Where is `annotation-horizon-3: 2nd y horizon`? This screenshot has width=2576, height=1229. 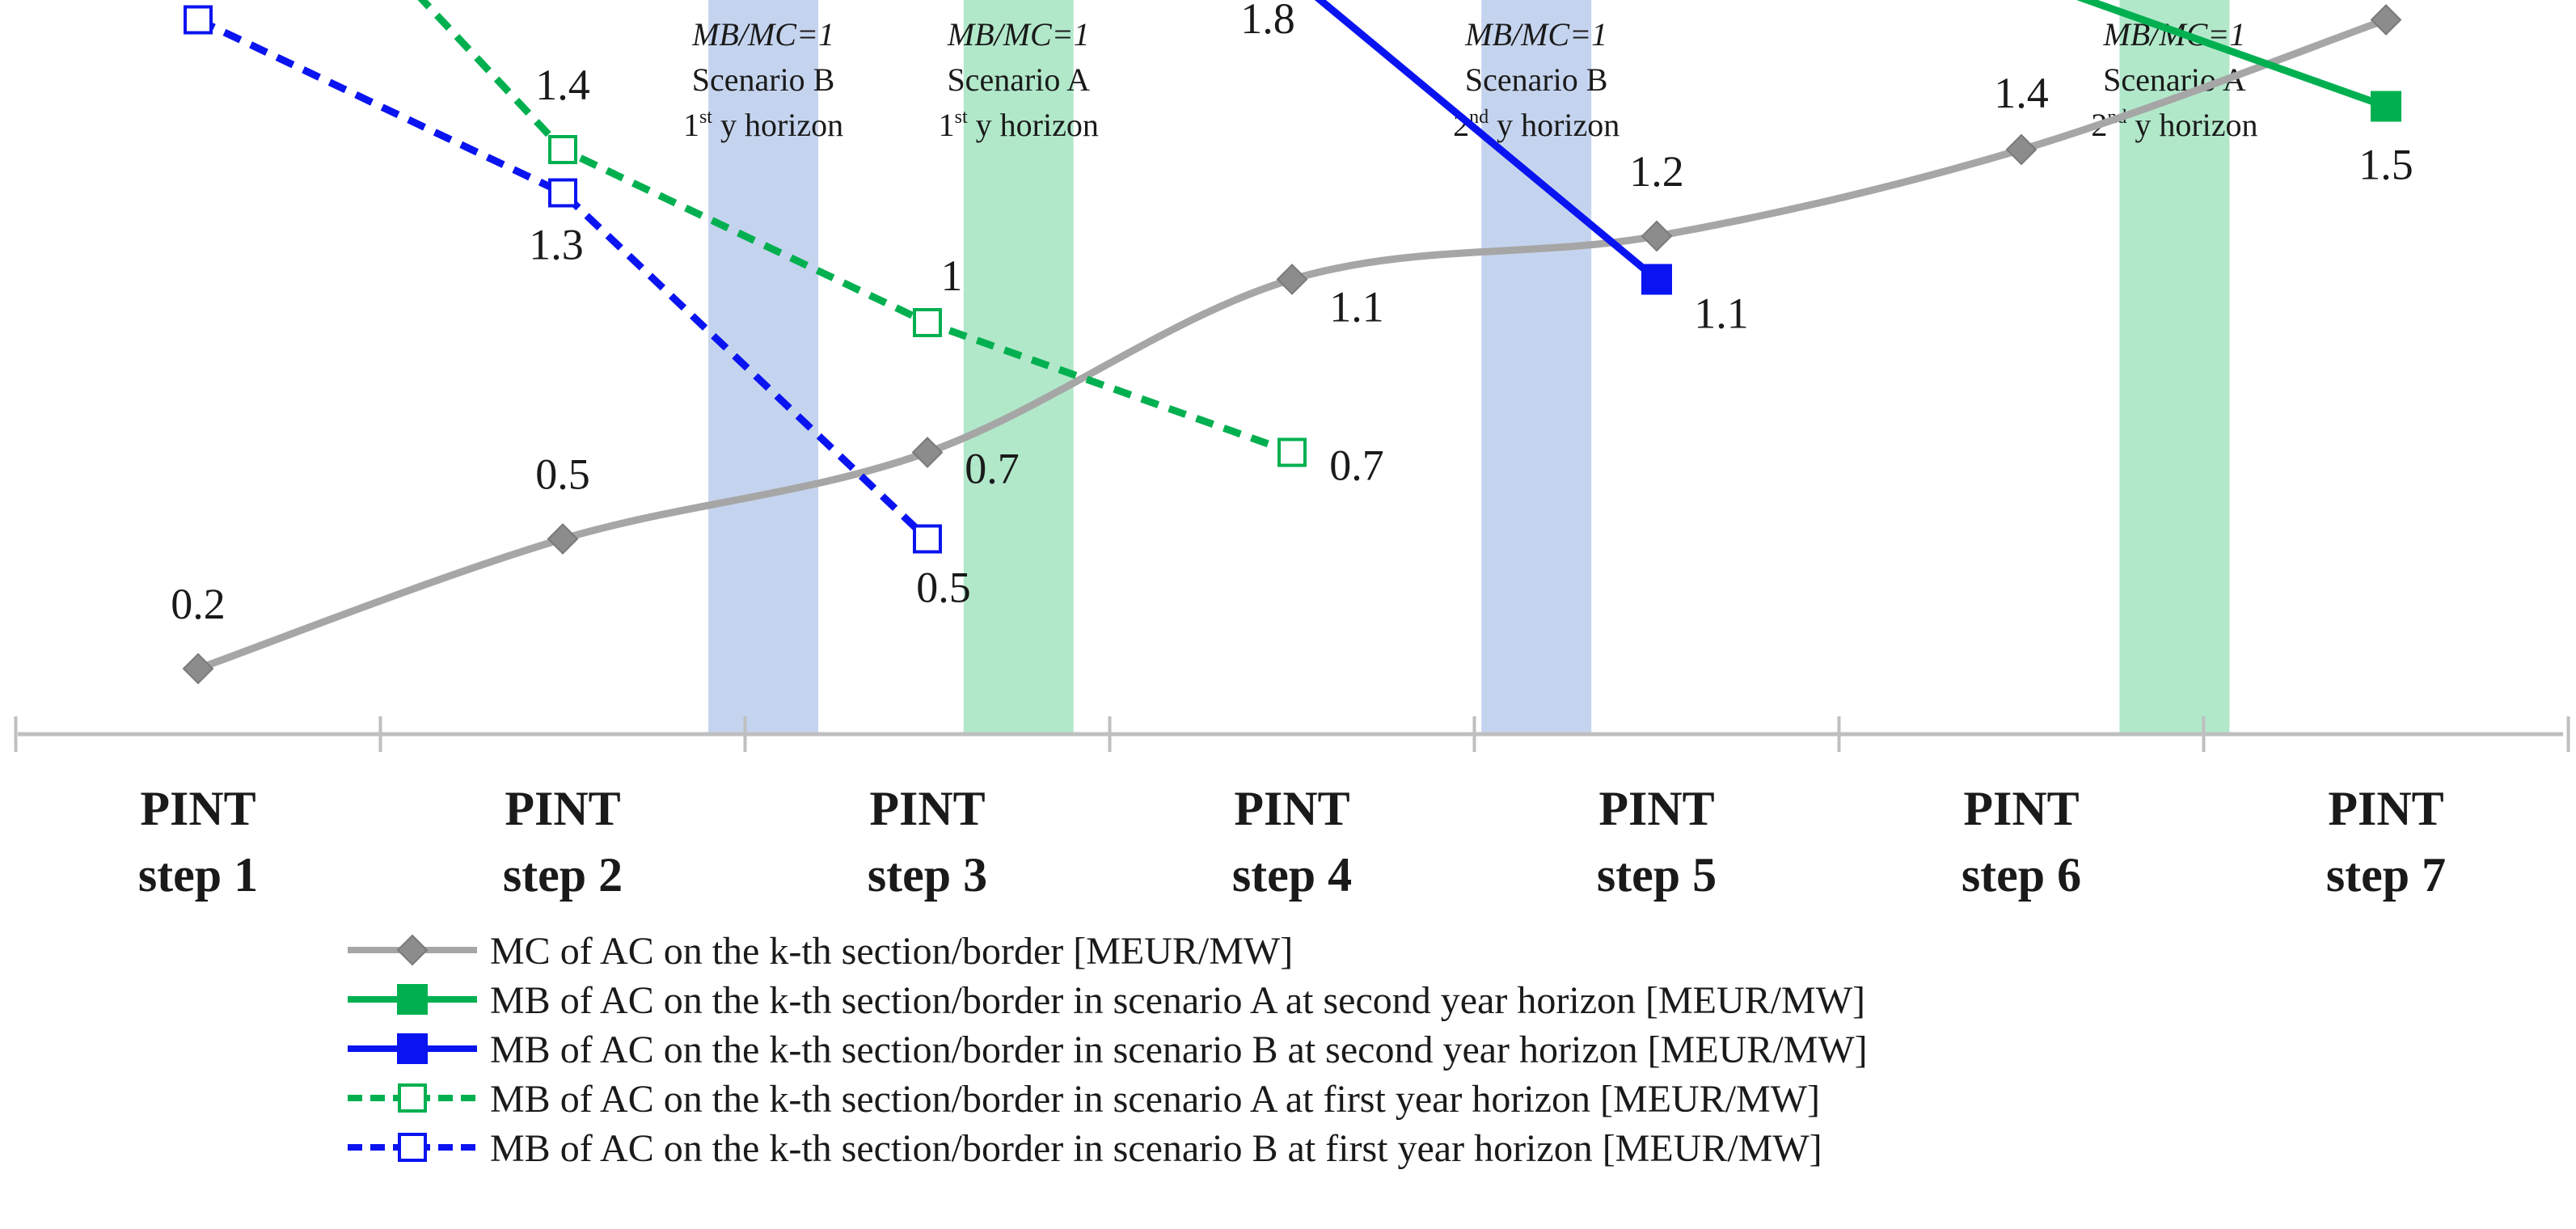 annotation-horizon-3: 2nd y horizon is located at coordinates (1536, 125).